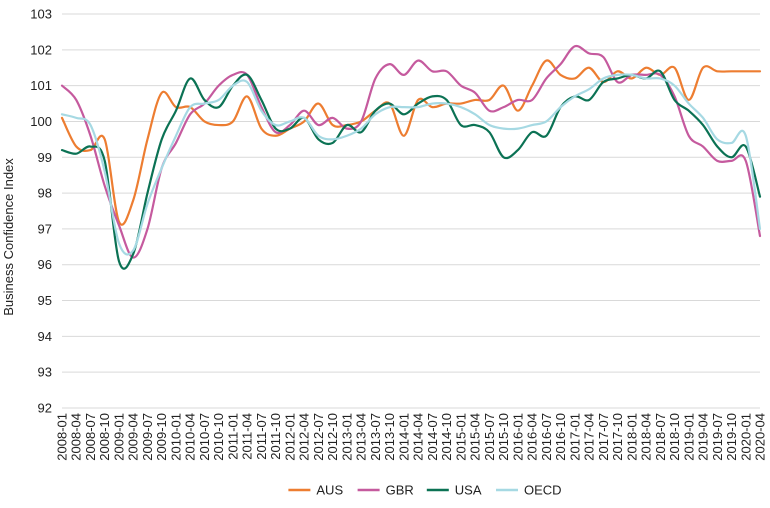  I want to click on x-tick-label: 2010-07, so click(204, 437).